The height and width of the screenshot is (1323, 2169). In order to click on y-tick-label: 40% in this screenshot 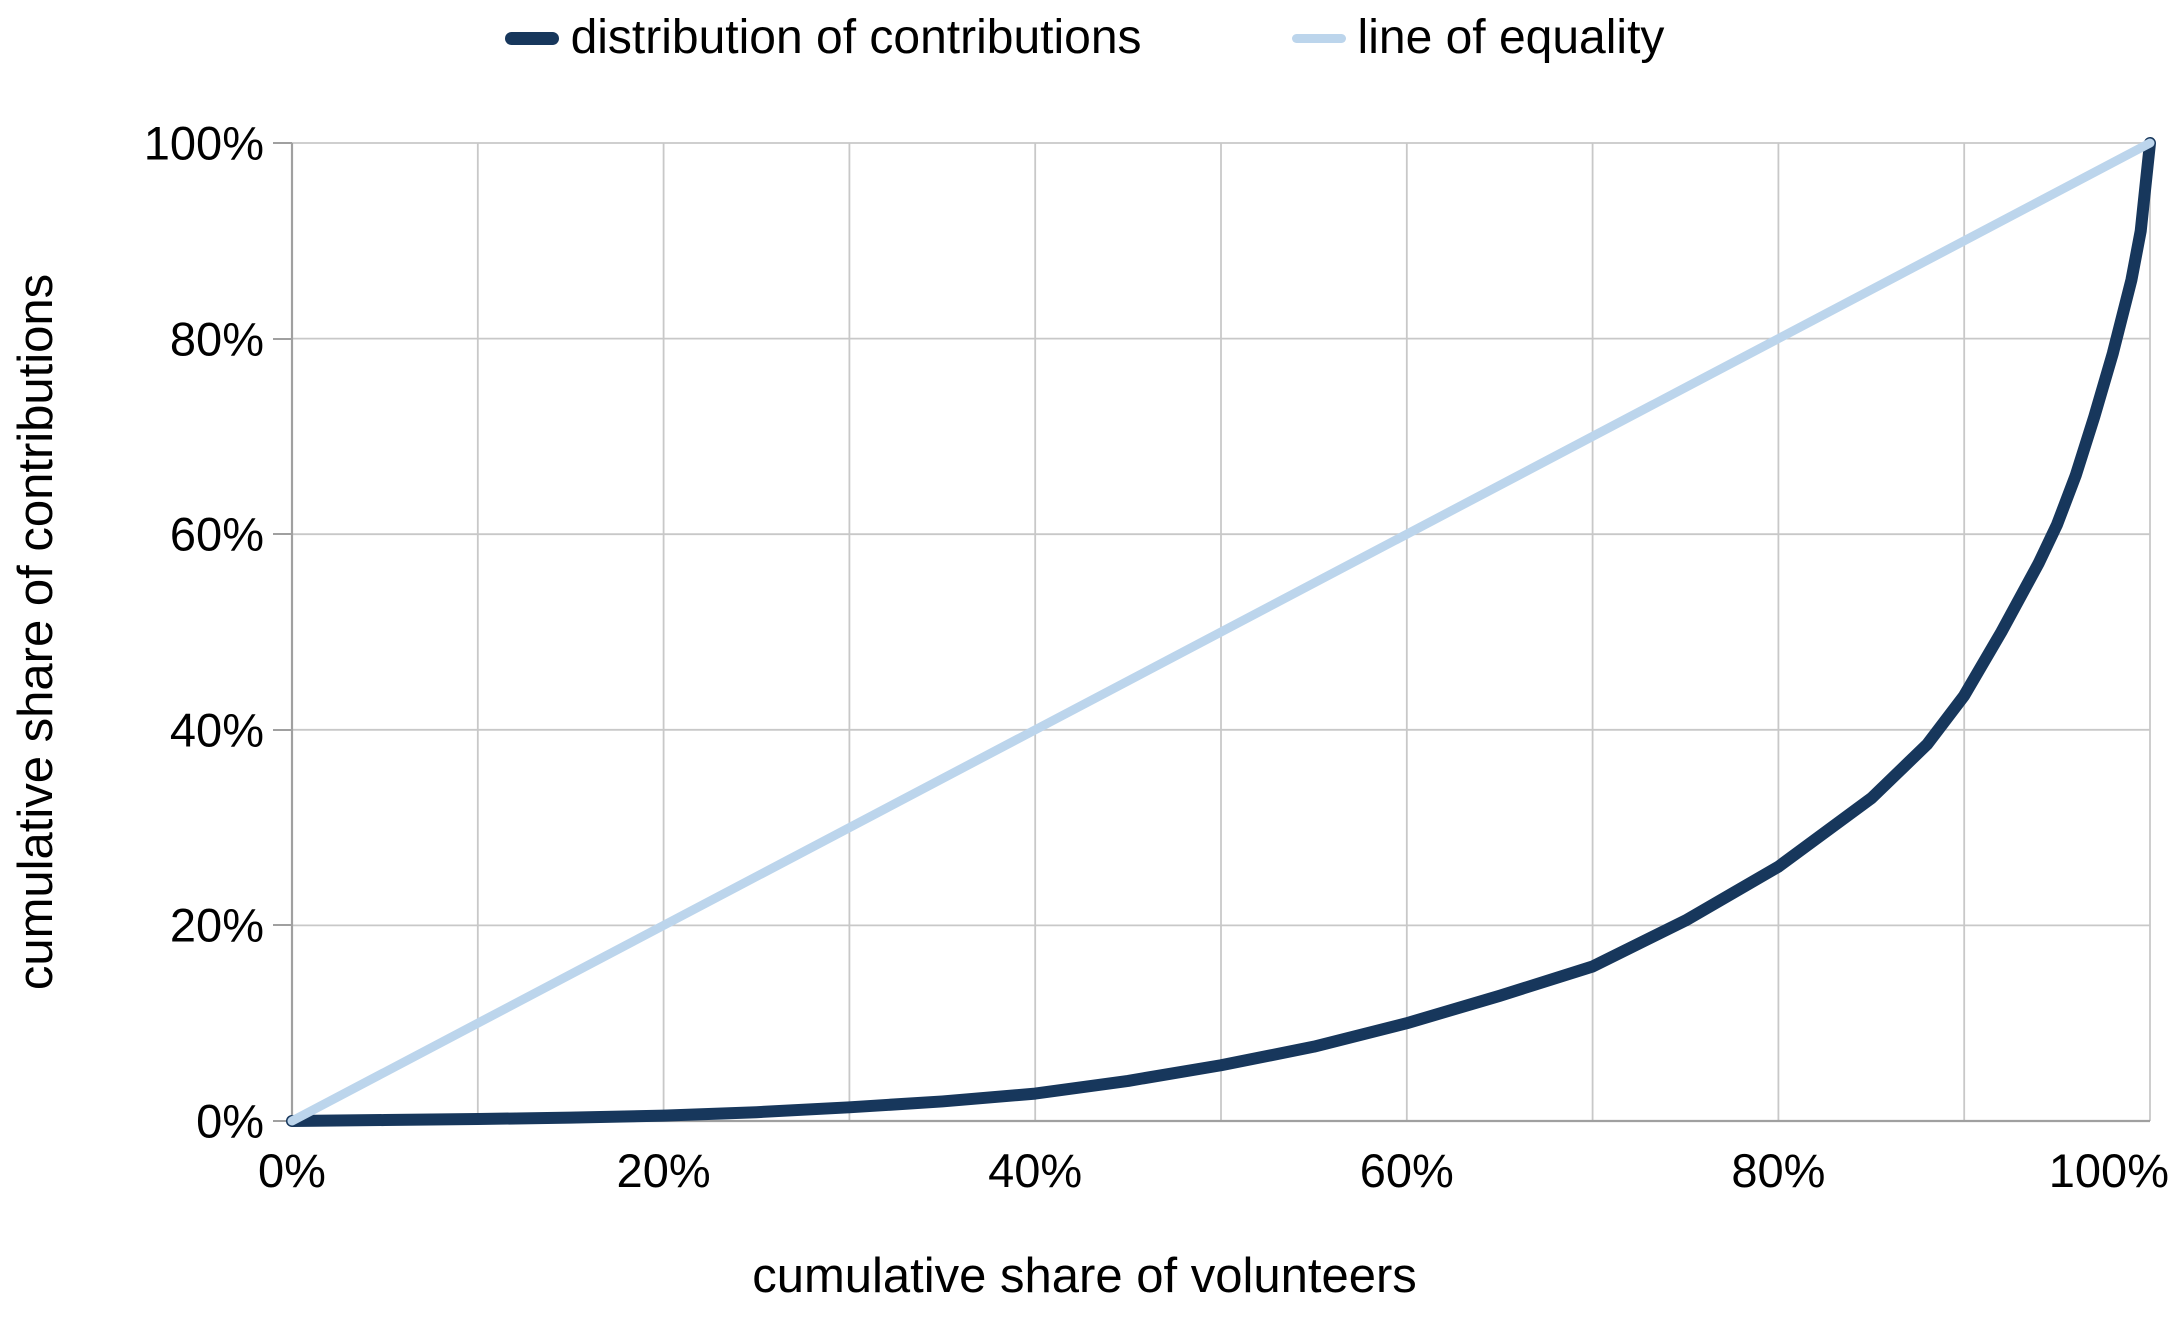, I will do `click(216, 730)`.